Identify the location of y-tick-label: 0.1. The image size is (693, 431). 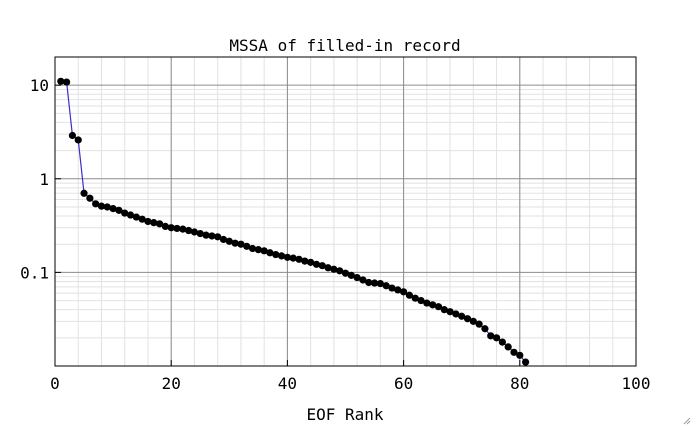
(34, 272).